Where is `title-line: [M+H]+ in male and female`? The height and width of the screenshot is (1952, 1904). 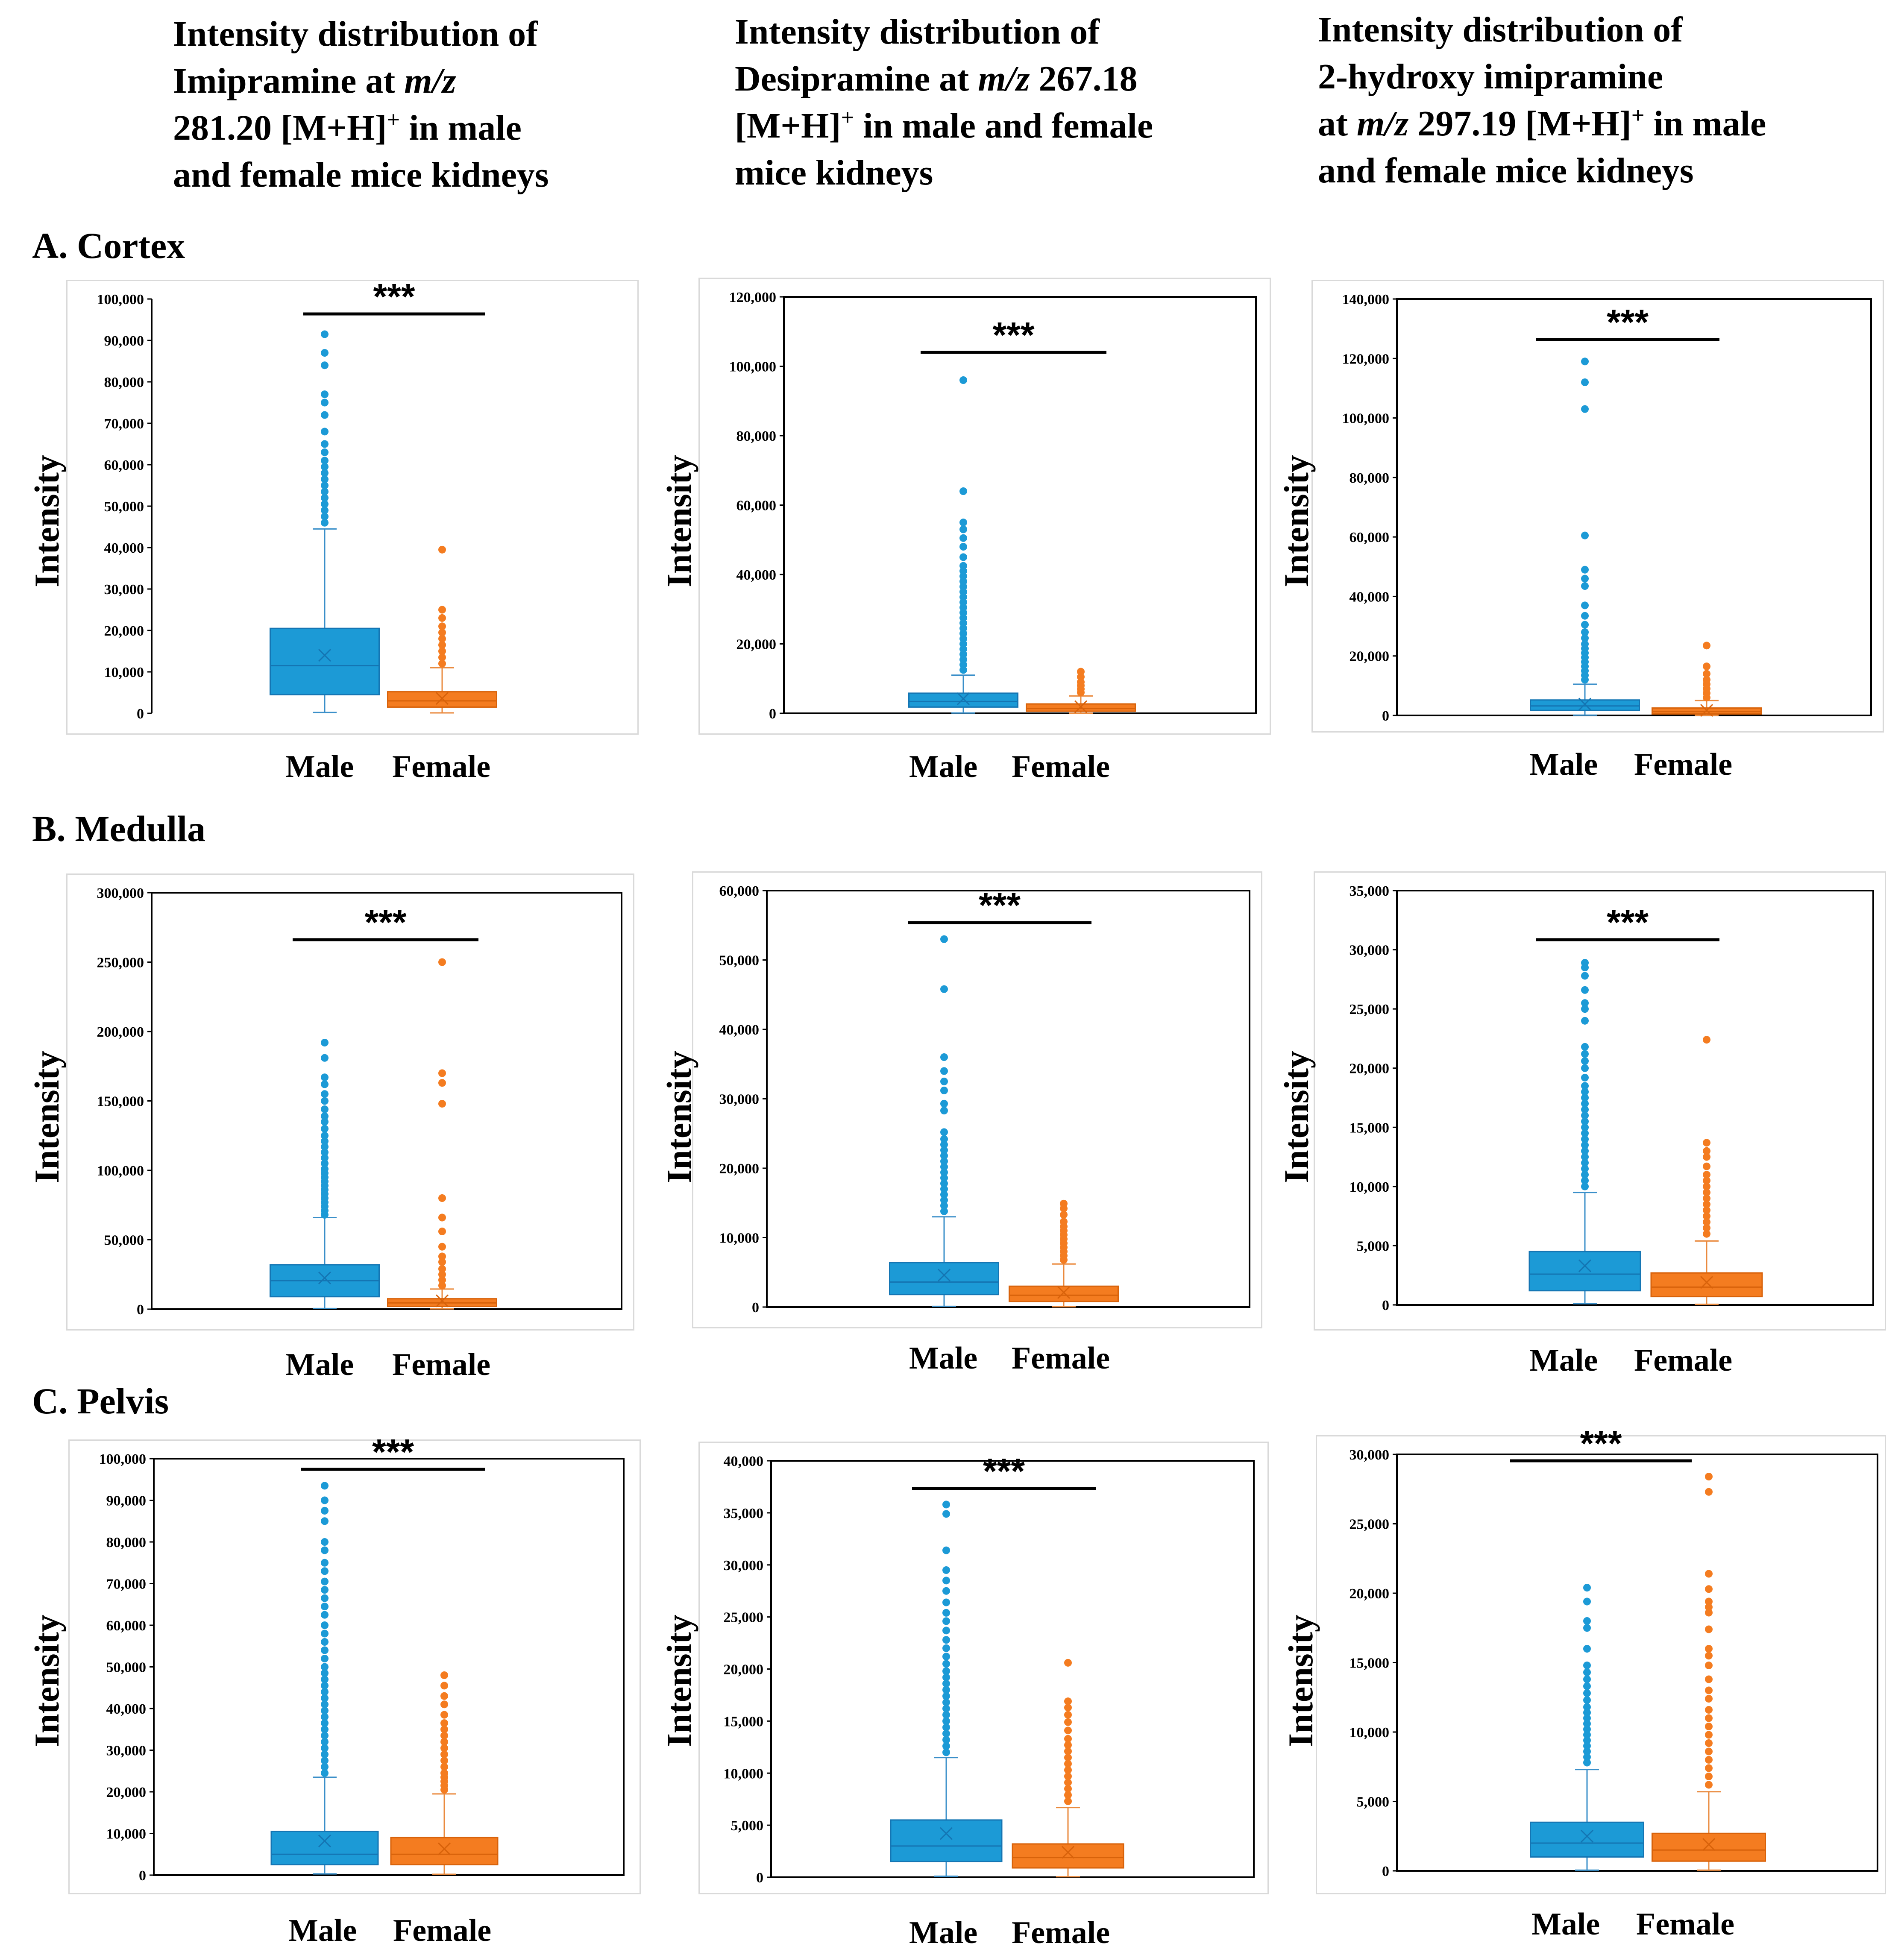 title-line: [M+H]+ in male and female is located at coordinates (944, 125).